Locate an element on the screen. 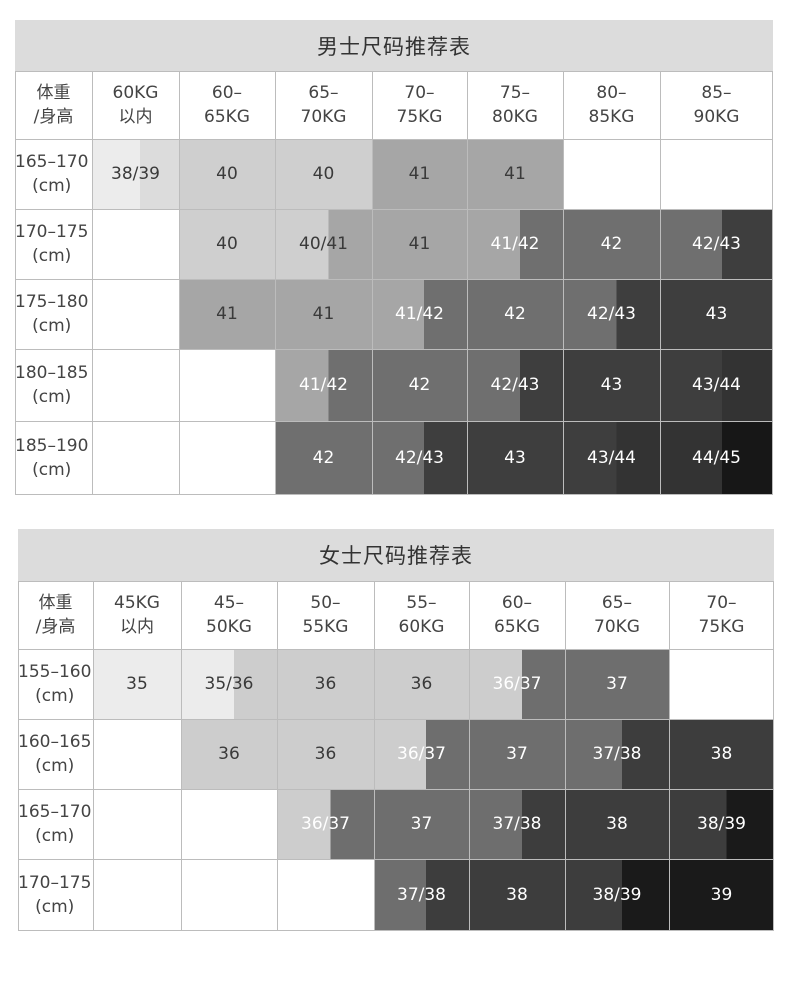  size-value: 41/42 is located at coordinates (419, 314).